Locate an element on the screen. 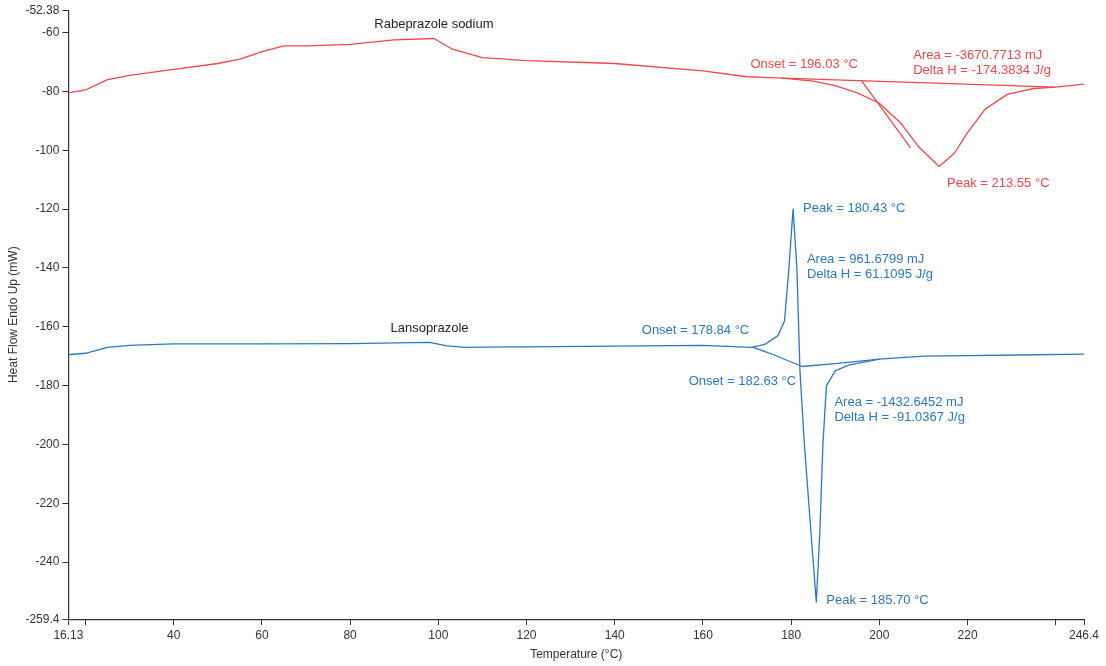  y-tick-label: -52.38 is located at coordinates (42, 9).